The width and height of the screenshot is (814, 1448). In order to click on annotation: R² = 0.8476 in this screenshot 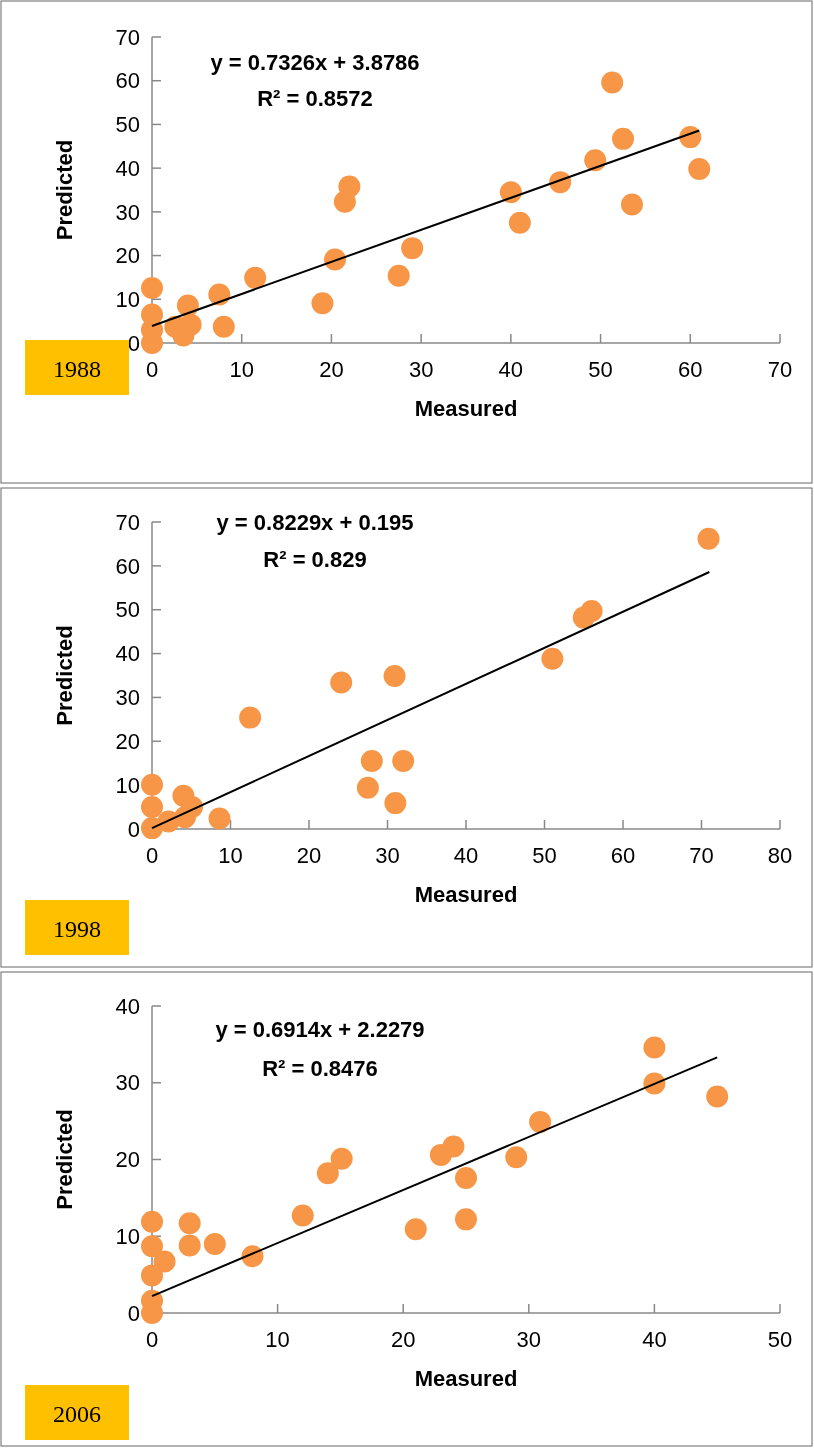, I will do `click(320, 1068)`.